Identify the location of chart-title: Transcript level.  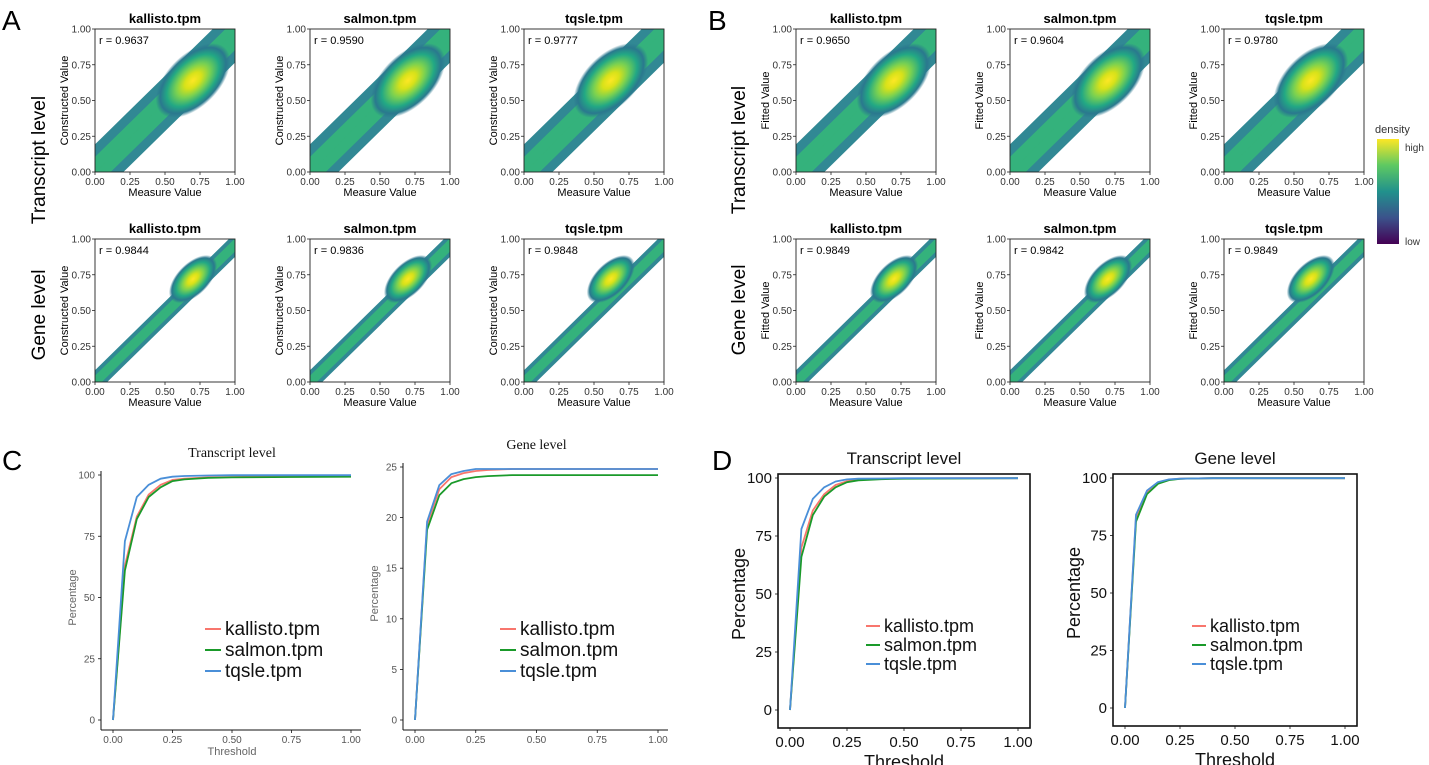
(232, 453).